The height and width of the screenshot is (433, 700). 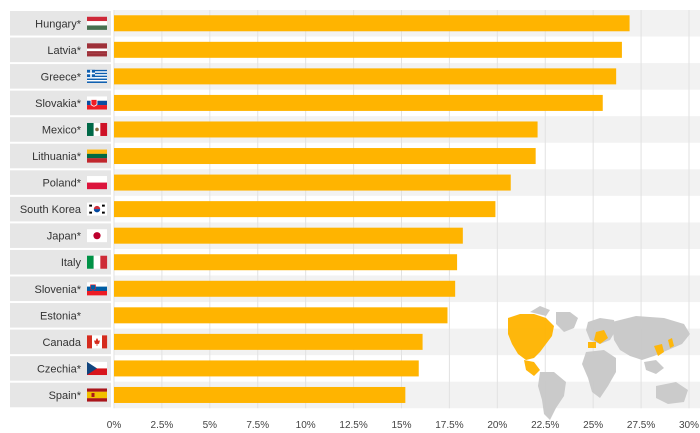 What do you see at coordinates (62, 130) in the screenshot?
I see `category-label: Mexico*` at bounding box center [62, 130].